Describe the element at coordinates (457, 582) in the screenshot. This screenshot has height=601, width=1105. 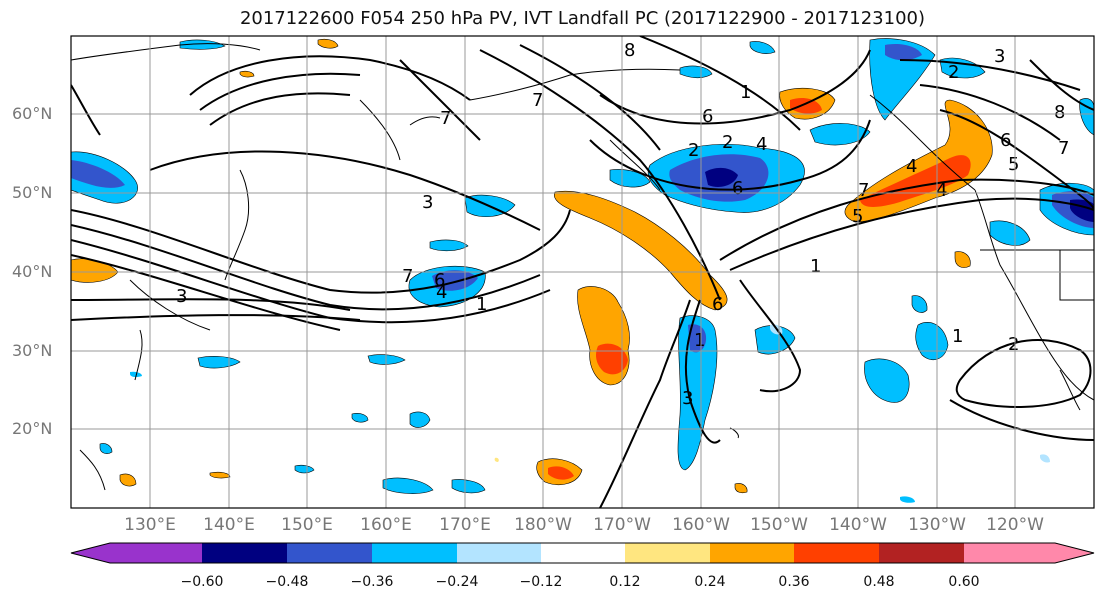
I see `colorbar-tick: −0.24` at that location.